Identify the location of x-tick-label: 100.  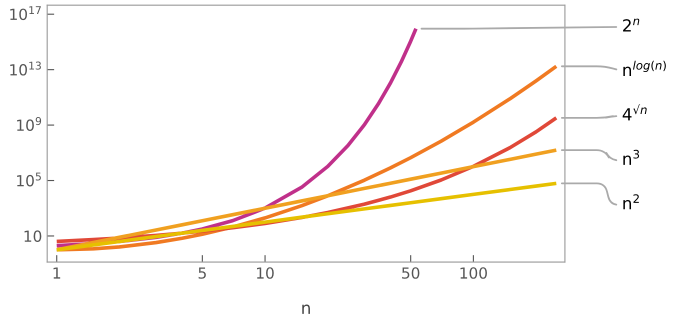
(473, 273).